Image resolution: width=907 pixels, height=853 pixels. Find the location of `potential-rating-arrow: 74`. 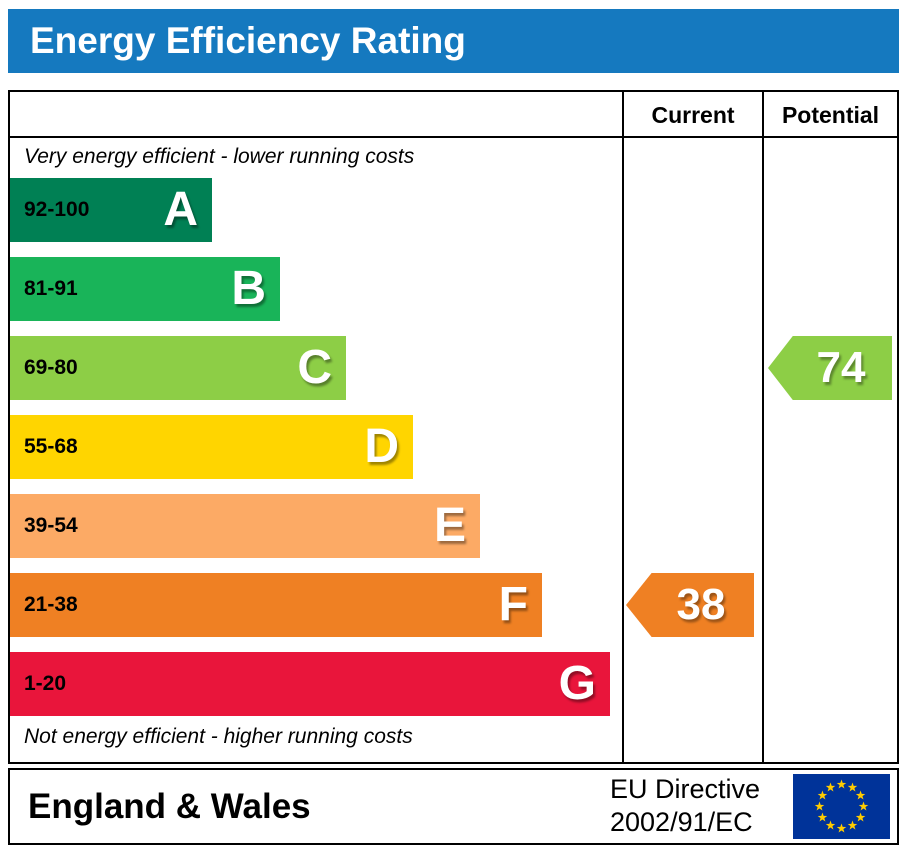

potential-rating-arrow: 74 is located at coordinates (830, 368).